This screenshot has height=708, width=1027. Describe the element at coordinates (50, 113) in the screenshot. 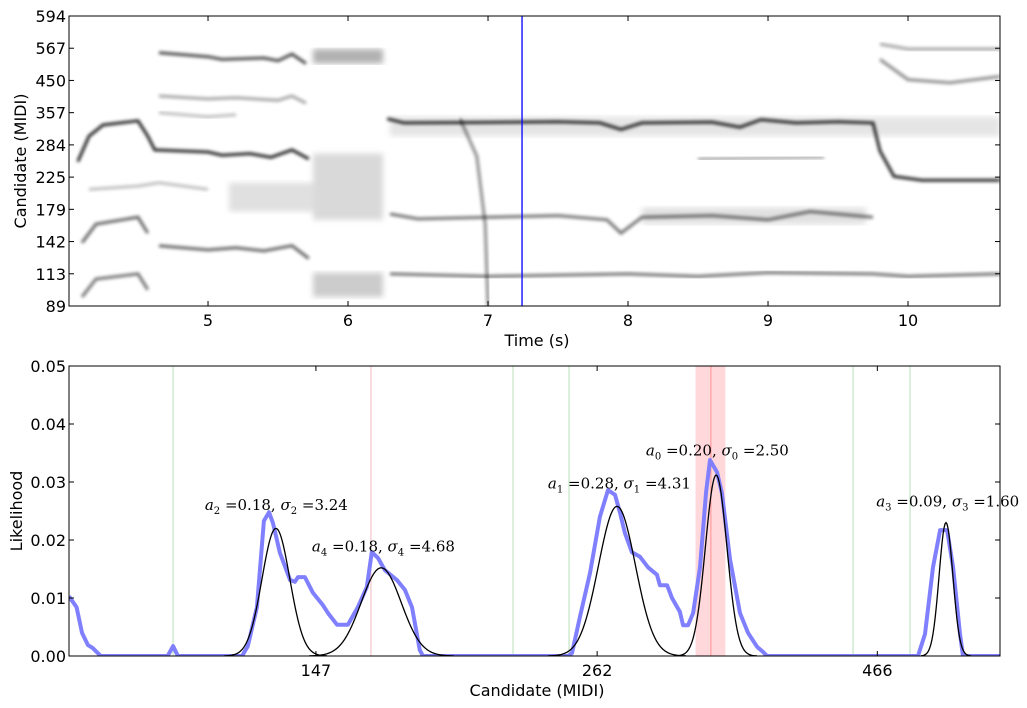

I see `y-tick-label: 357` at that location.